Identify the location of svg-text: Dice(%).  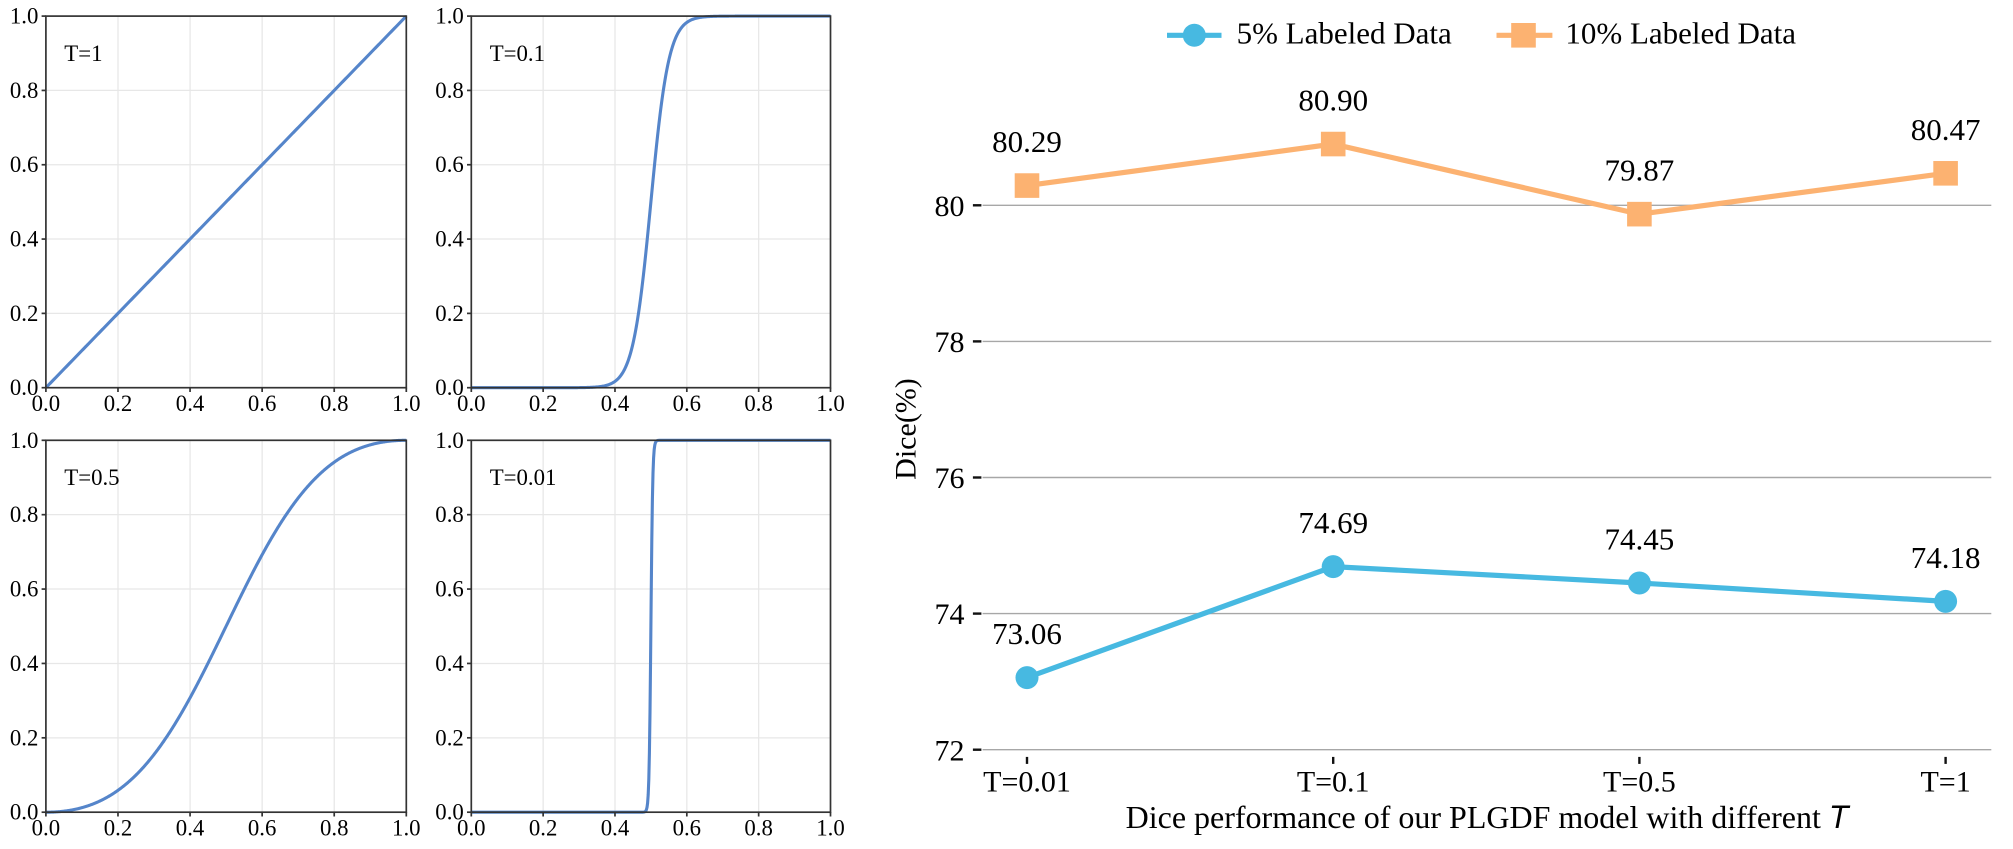
(906, 429).